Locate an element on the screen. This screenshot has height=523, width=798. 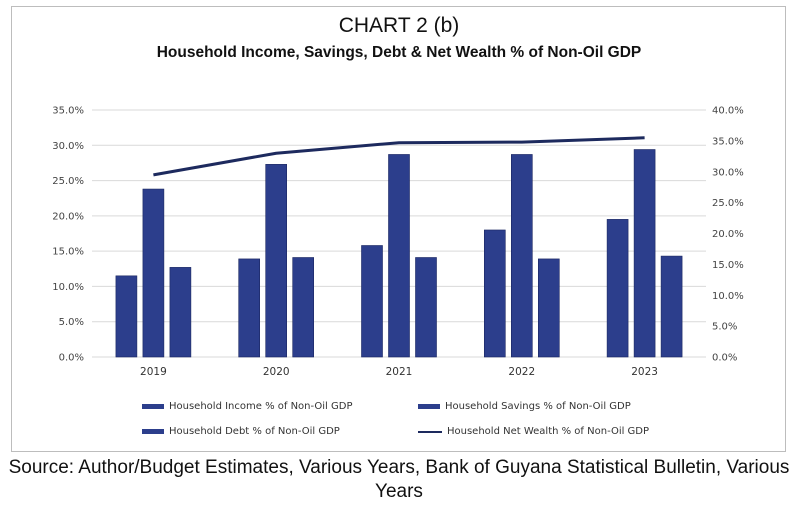
legend-label: Household Savings % of Non-Oil GDP is located at coordinates (538, 406).